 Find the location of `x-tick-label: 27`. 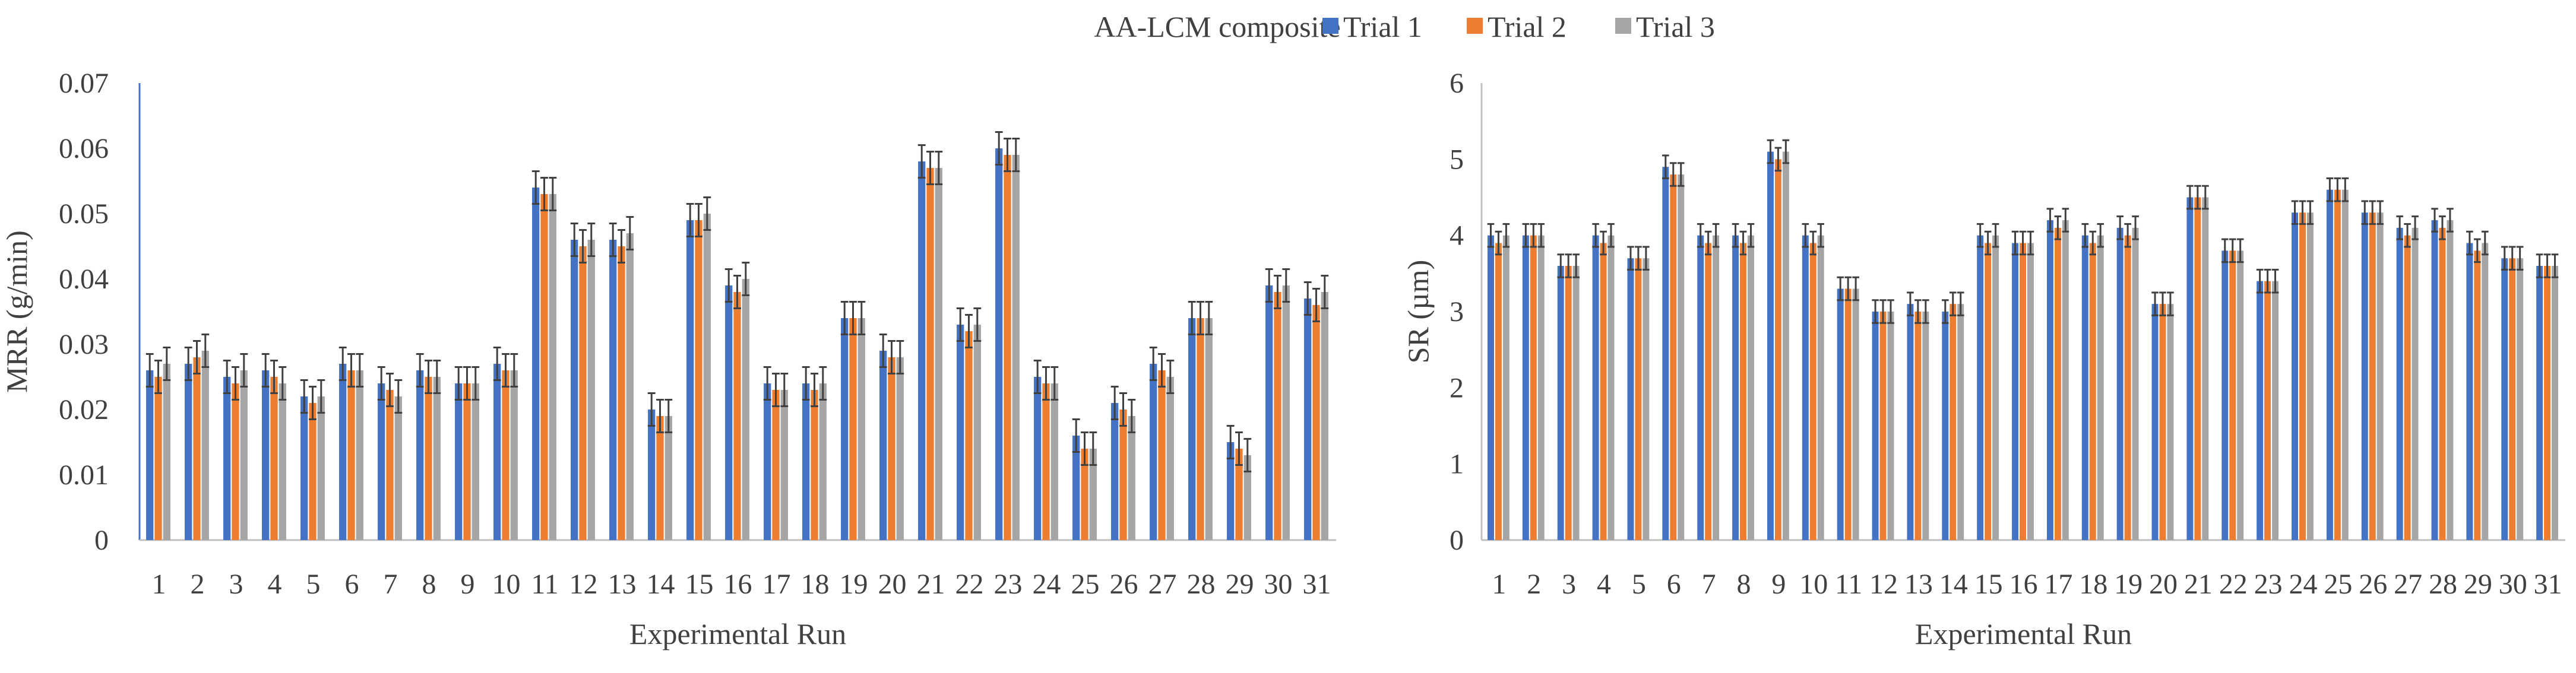

x-tick-label: 27 is located at coordinates (1162, 585).